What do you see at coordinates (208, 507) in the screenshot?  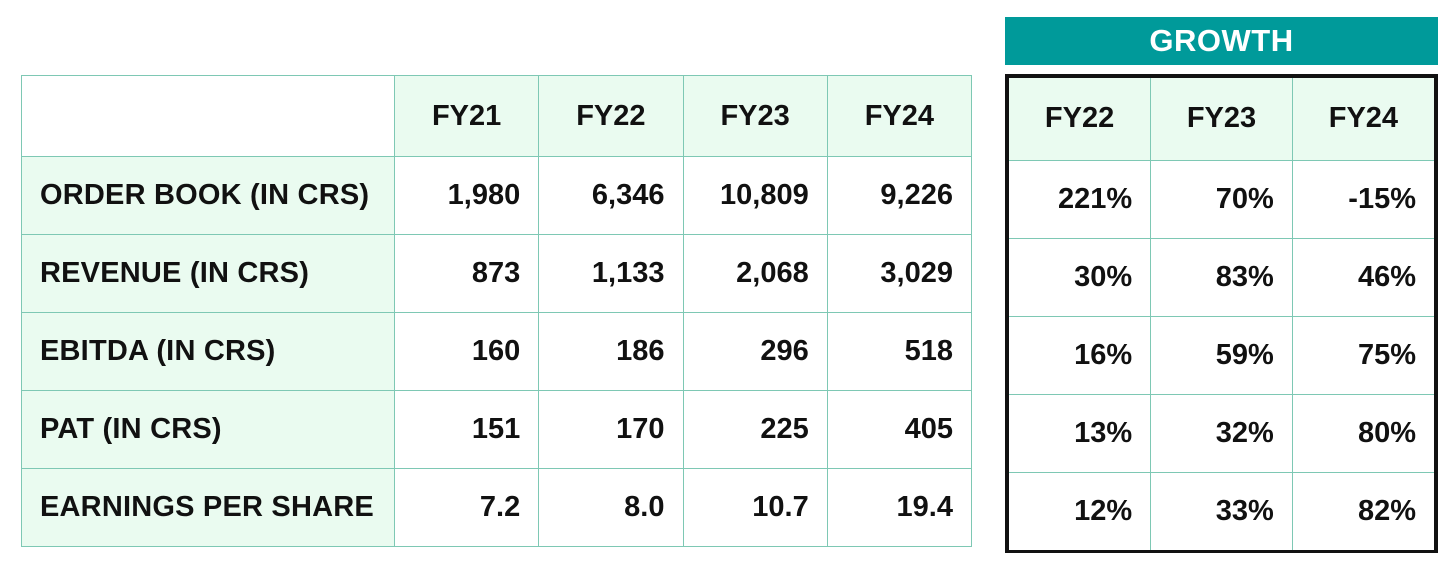 I see `row-label: EARNINGS PER SHARE` at bounding box center [208, 507].